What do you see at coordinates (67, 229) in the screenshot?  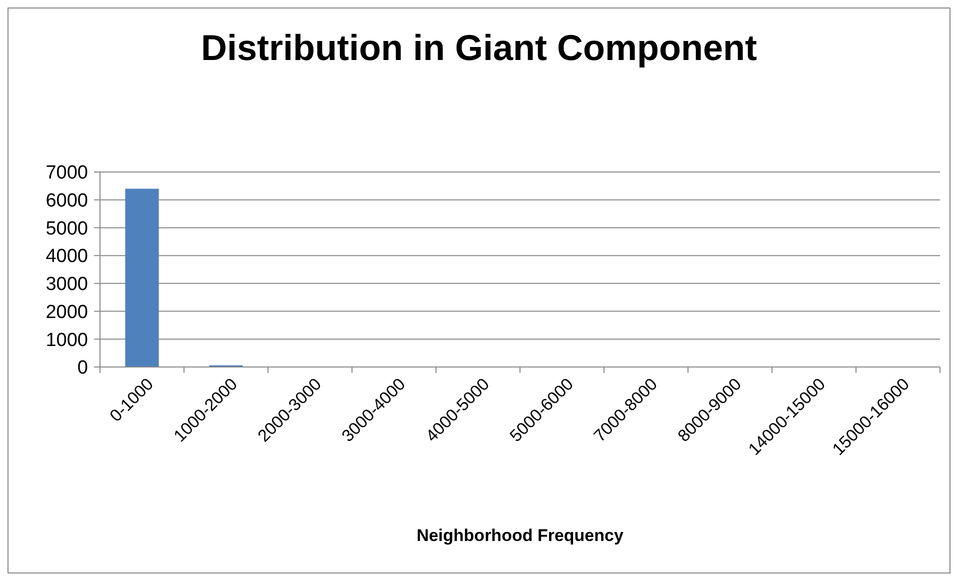 I see `y-tick-label: 5000` at bounding box center [67, 229].